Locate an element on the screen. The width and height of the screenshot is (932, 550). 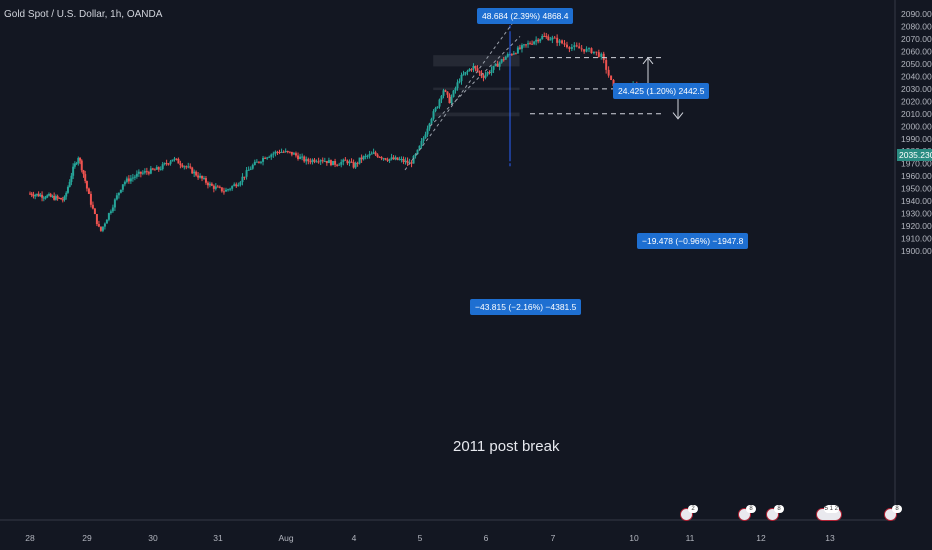
y-tick-label: 1910.000 is located at coordinates (916, 239).